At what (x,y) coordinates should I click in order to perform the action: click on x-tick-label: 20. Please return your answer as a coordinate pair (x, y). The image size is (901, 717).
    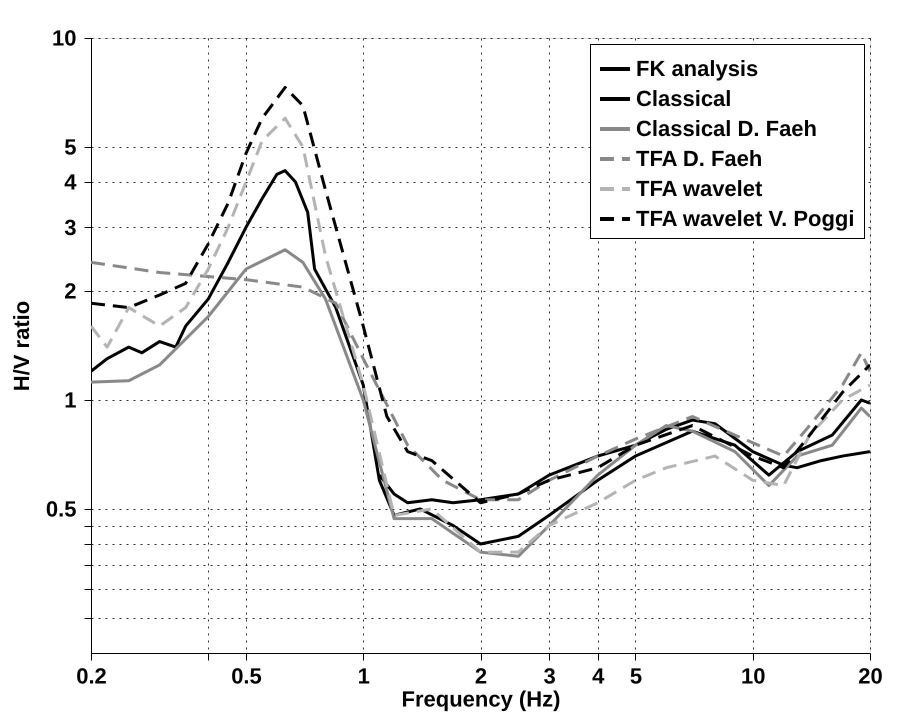
    Looking at the image, I should click on (870, 676).